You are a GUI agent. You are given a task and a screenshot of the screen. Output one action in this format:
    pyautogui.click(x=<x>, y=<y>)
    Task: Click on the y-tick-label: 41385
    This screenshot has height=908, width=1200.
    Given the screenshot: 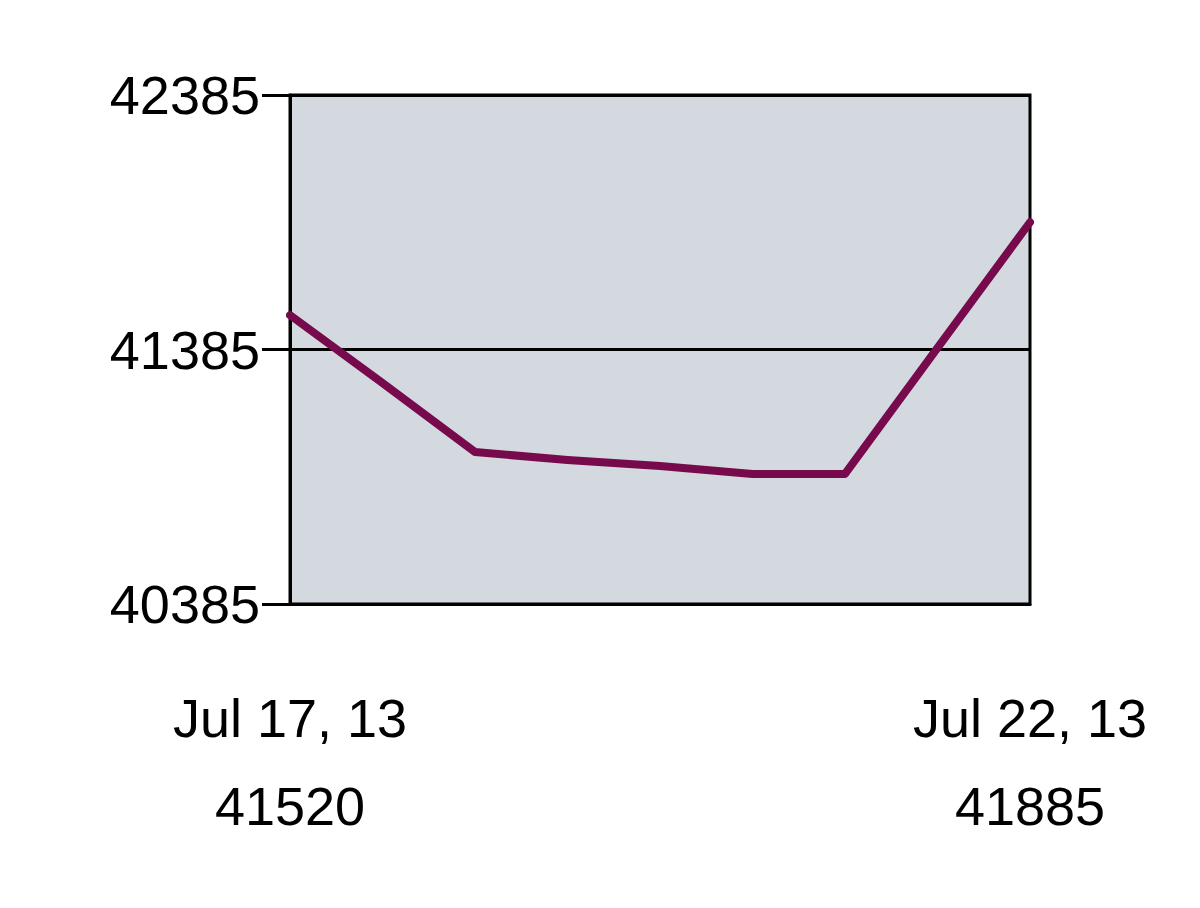 What is the action you would take?
    pyautogui.click(x=184, y=349)
    